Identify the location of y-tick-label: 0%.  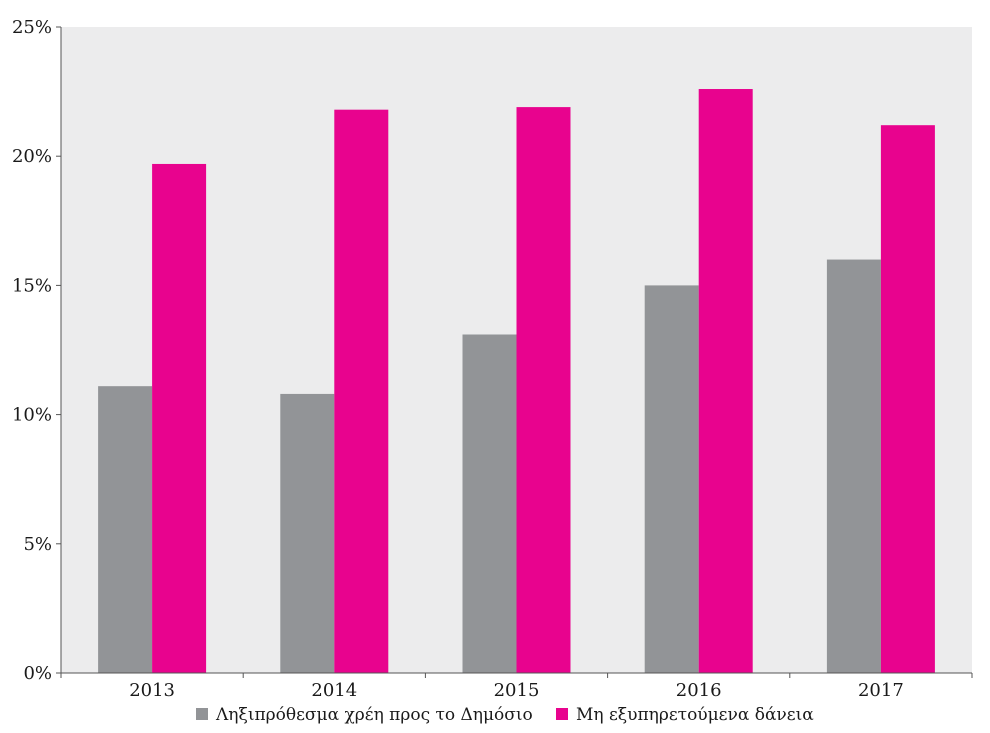
(37, 673).